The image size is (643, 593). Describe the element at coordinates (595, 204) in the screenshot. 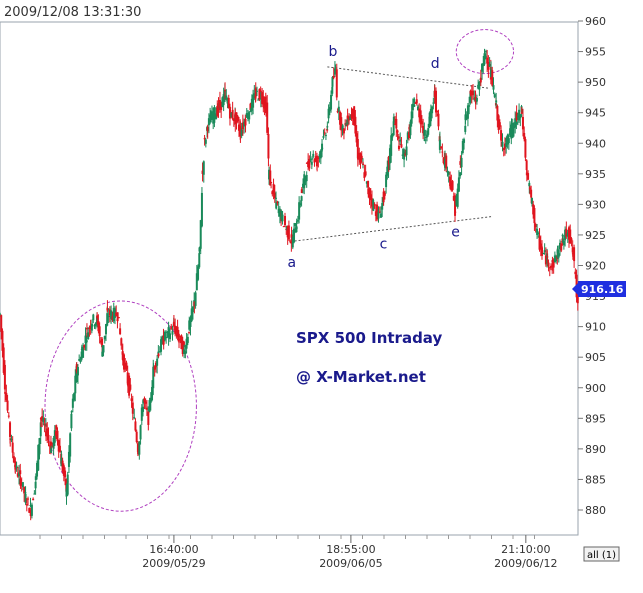

I see `y-tick-label: 930` at that location.